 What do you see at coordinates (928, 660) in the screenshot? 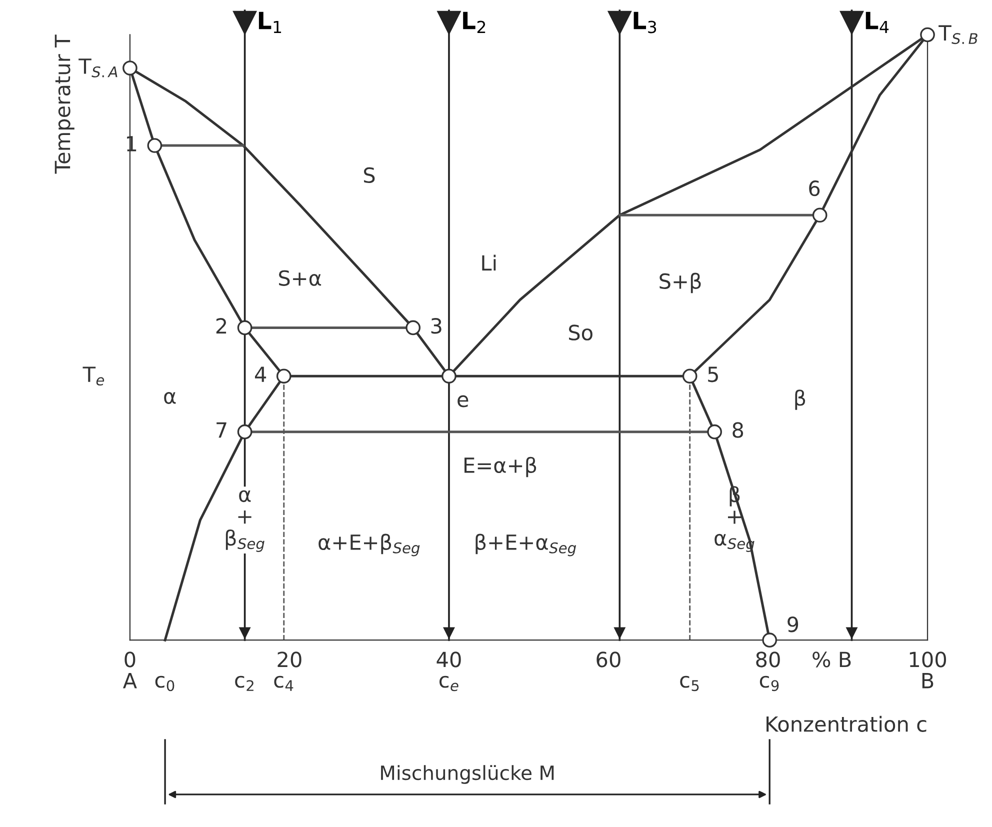
I see `x-tick-label: 100` at bounding box center [928, 660].